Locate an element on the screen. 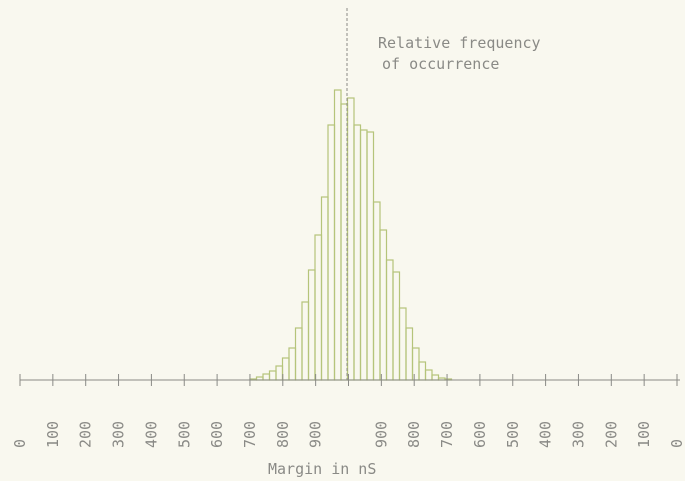 This screenshot has width=685, height=481. x-tick-label-20: 0 is located at coordinates (676, 443).